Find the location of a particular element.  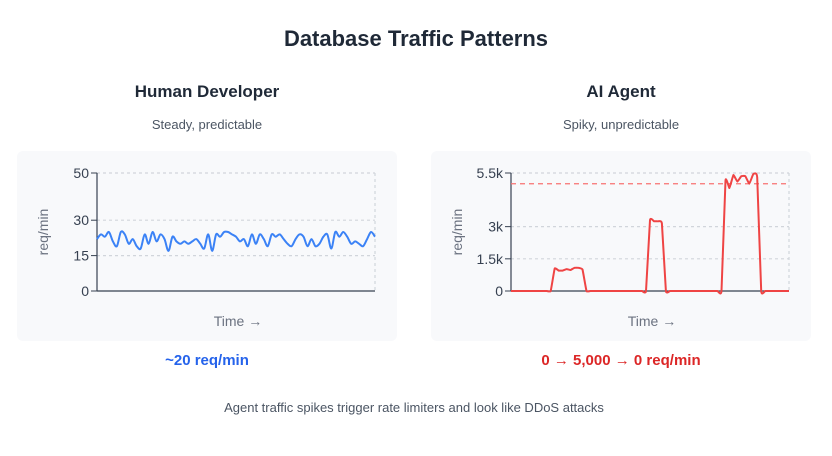

agent-series-line is located at coordinates (650, 233).